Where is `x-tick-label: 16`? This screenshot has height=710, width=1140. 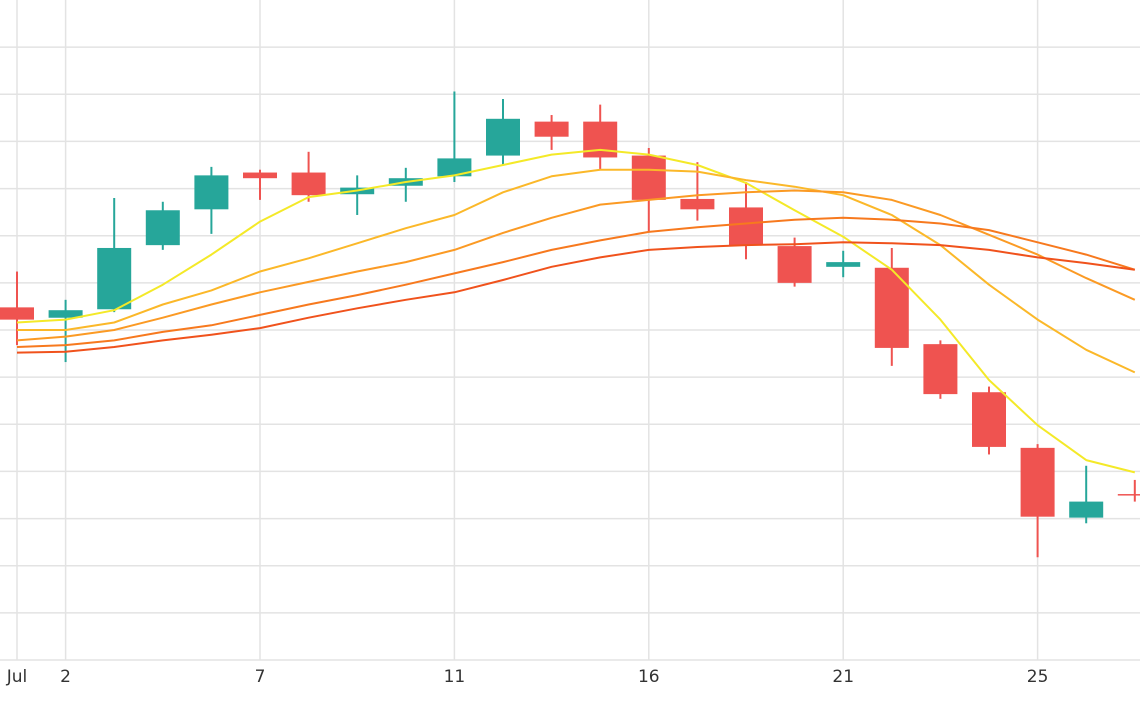 x-tick-label: 16 is located at coordinates (649, 677).